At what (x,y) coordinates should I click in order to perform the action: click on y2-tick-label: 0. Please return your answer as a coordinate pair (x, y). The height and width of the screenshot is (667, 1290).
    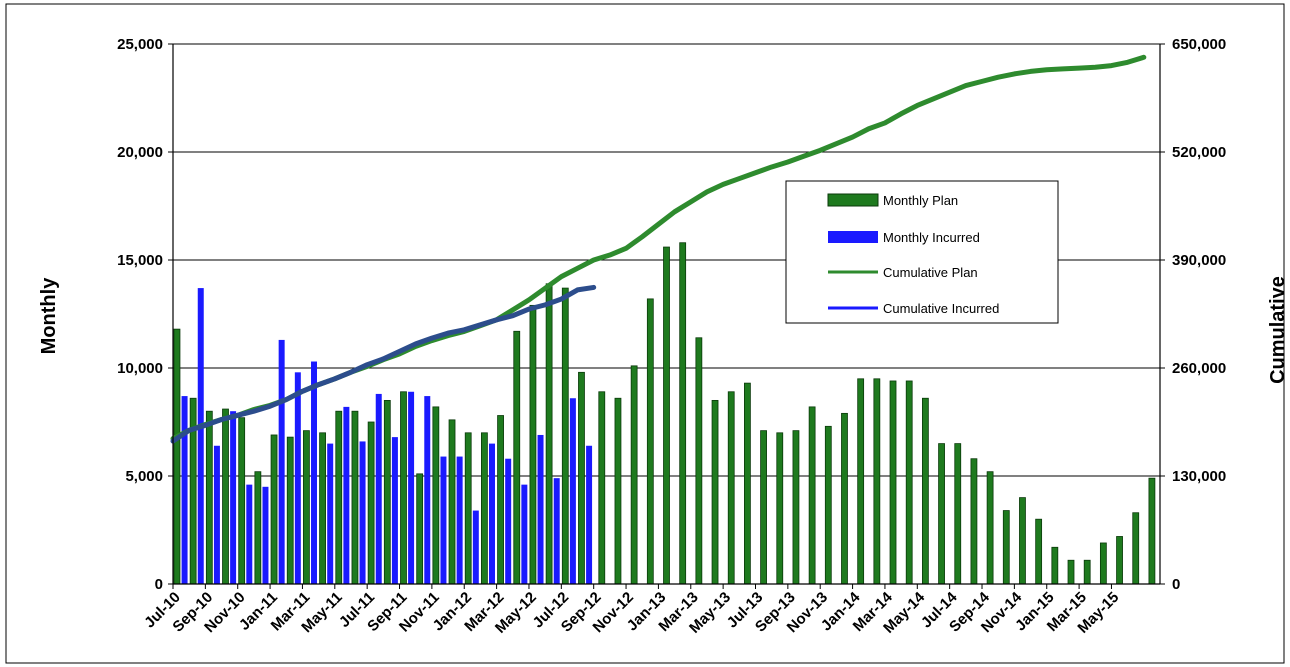
    Looking at the image, I should click on (1176, 584).